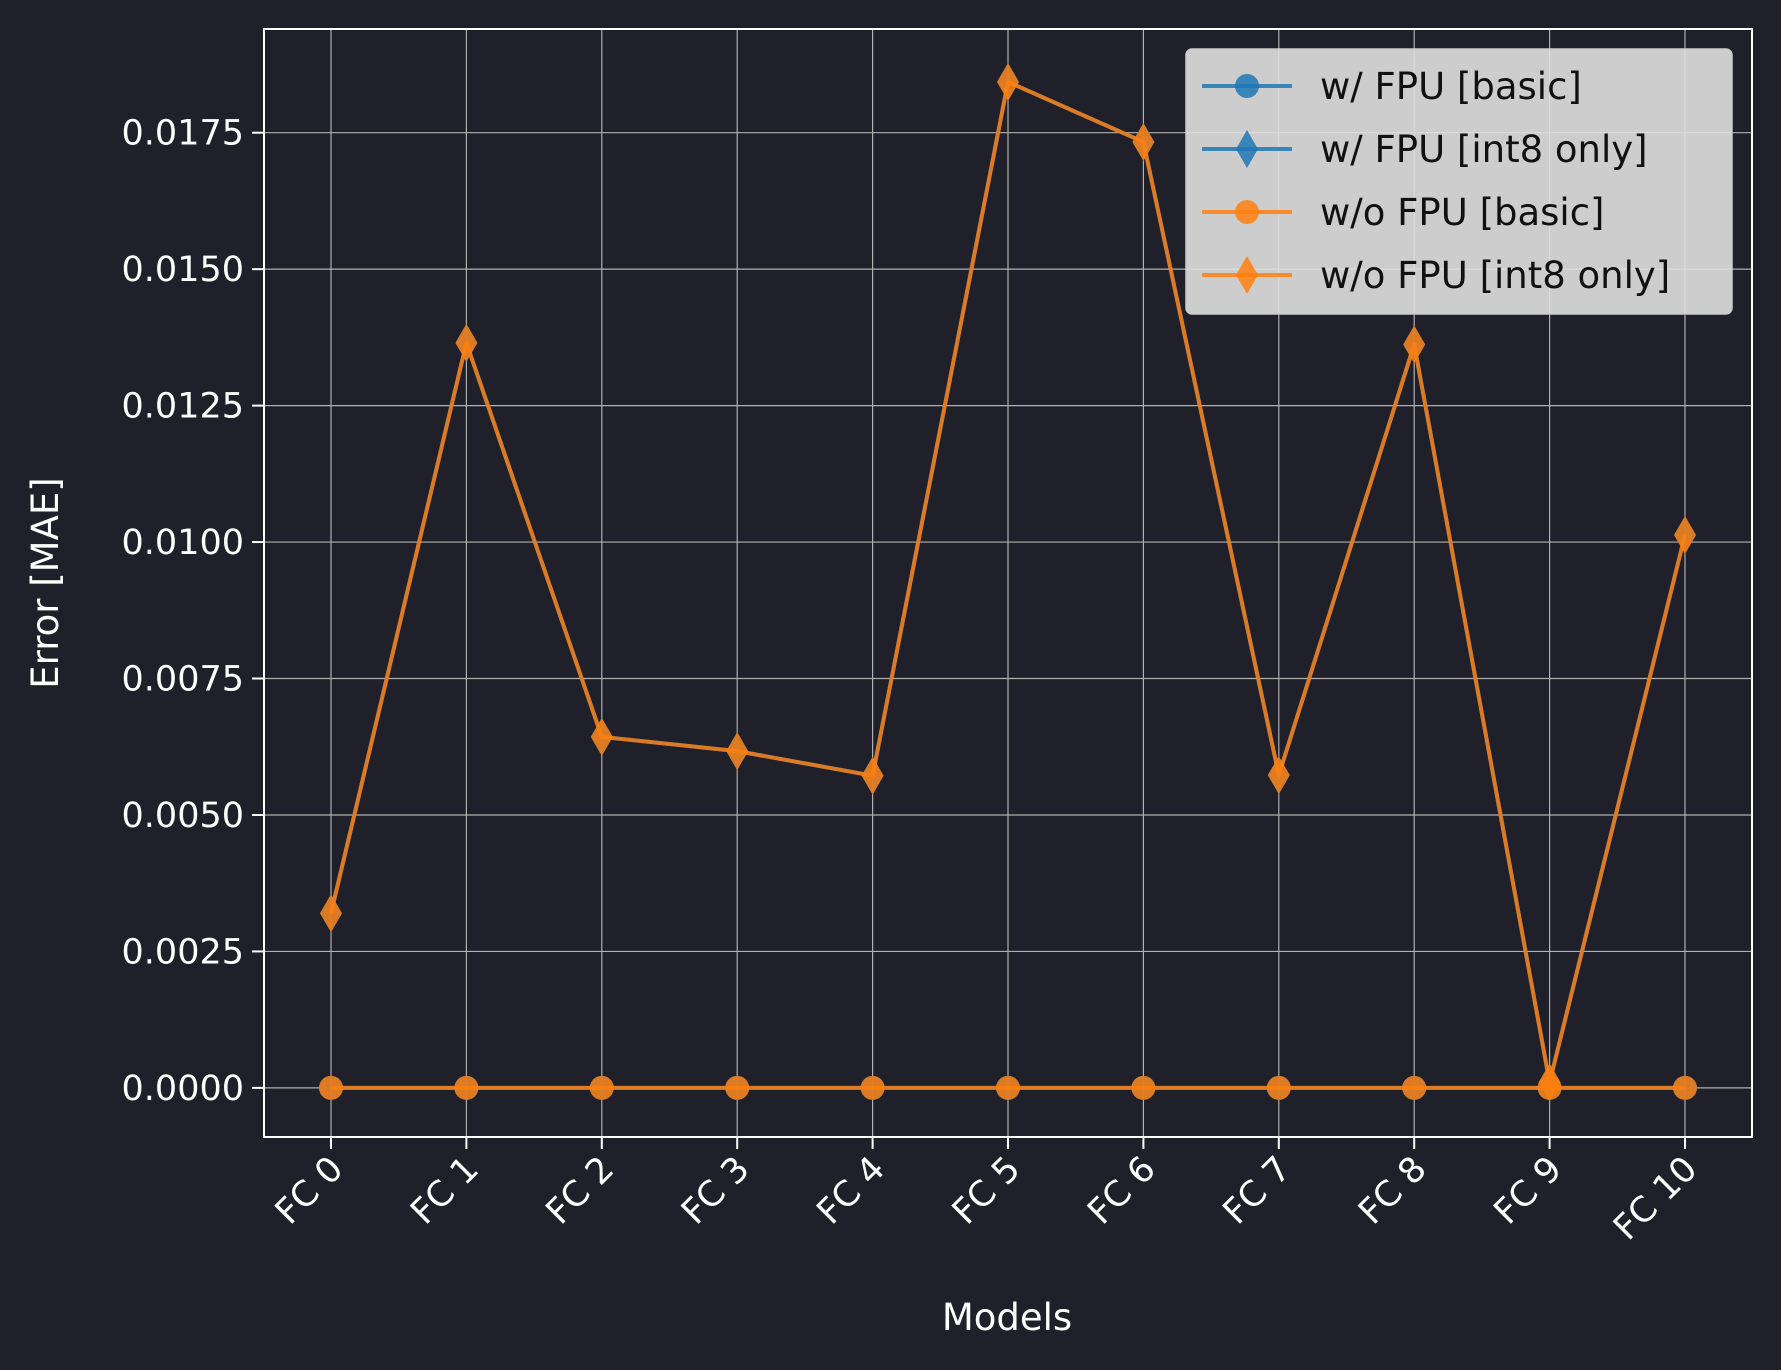 The width and height of the screenshot is (1781, 1370). I want to click on legend-box, so click(1459, 181).